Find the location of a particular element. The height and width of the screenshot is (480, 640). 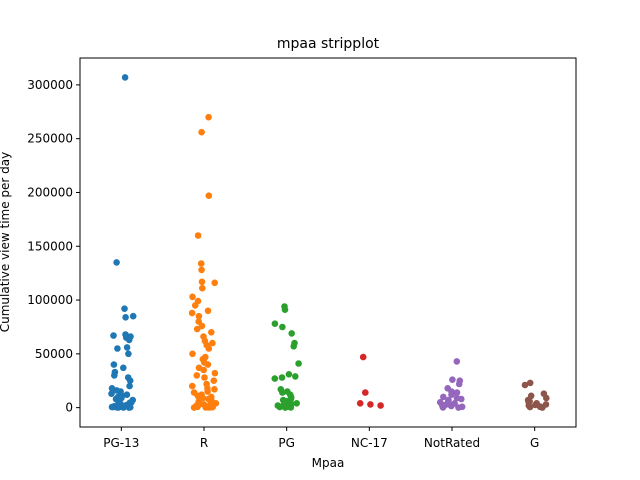

y-tick-label: 300000 is located at coordinates (50, 85).